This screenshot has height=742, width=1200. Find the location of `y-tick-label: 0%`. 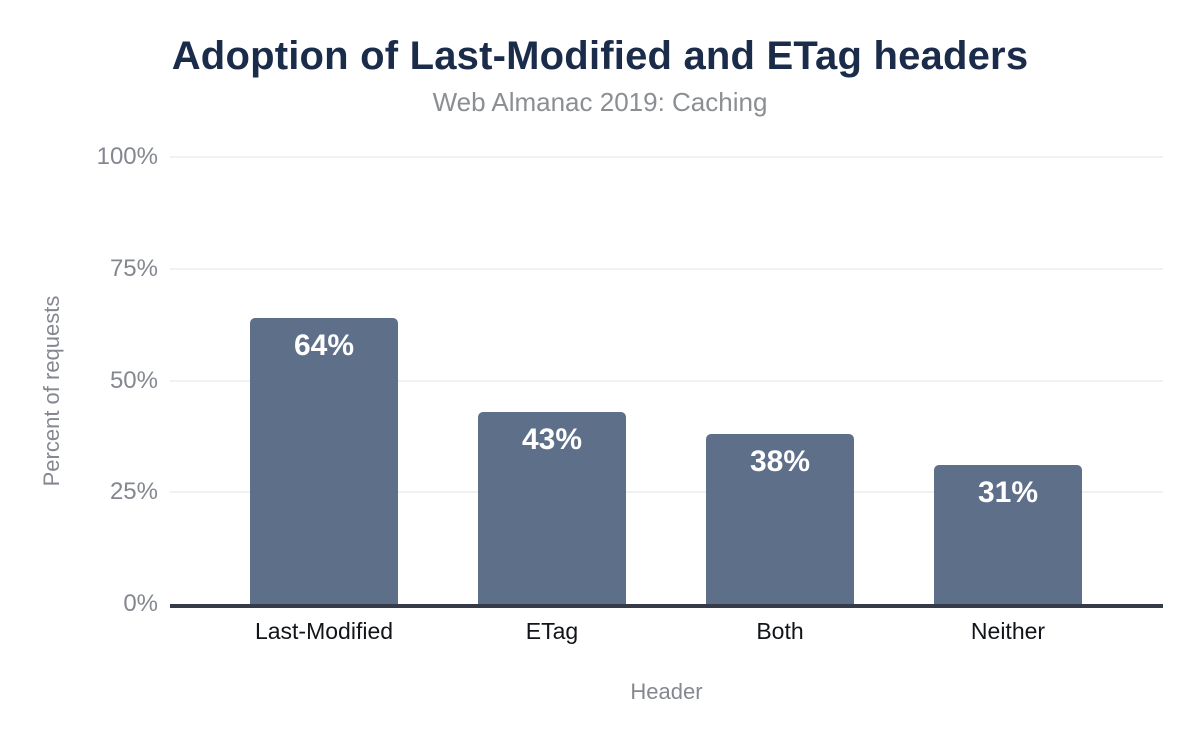

y-tick-label: 0% is located at coordinates (140, 603).